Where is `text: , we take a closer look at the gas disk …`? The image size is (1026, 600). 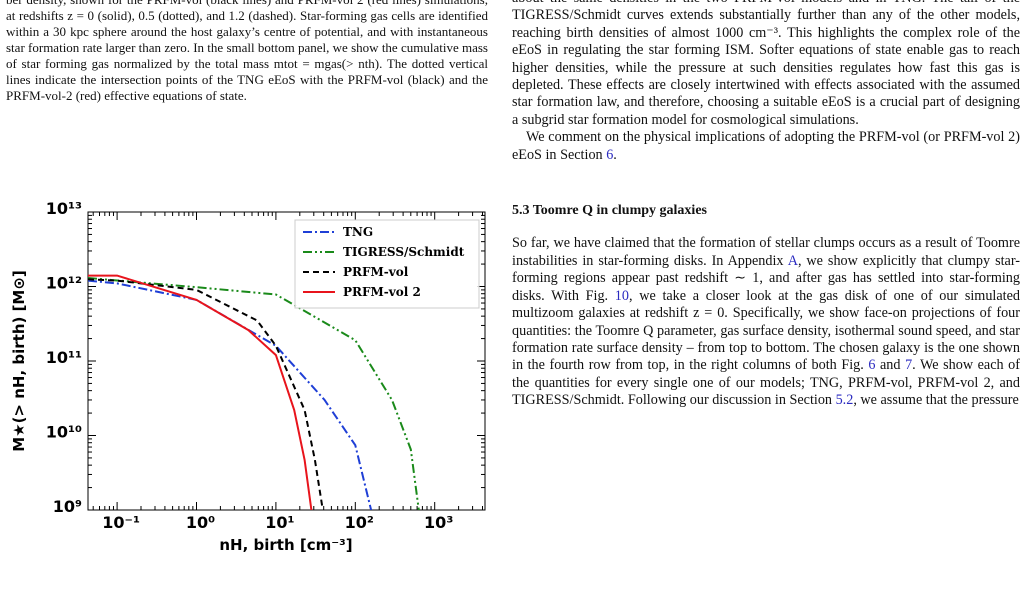
text: , we take a closer look at the gas disk … is located at coordinates (766, 330).